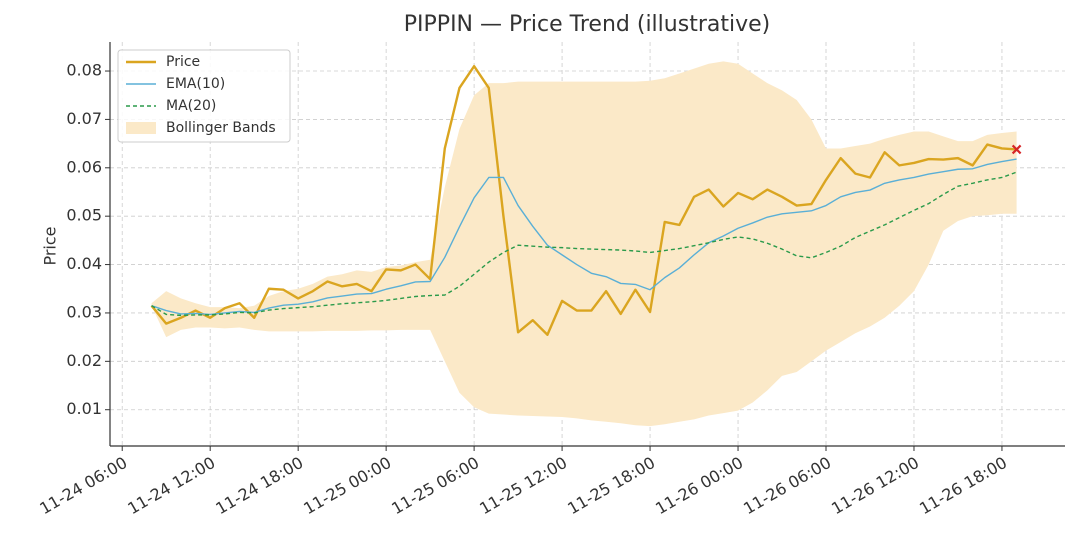 The width and height of the screenshot is (1080, 540). What do you see at coordinates (171, 485) in the screenshot?
I see `x-tick-label: 11-24 12:00` at bounding box center [171, 485].